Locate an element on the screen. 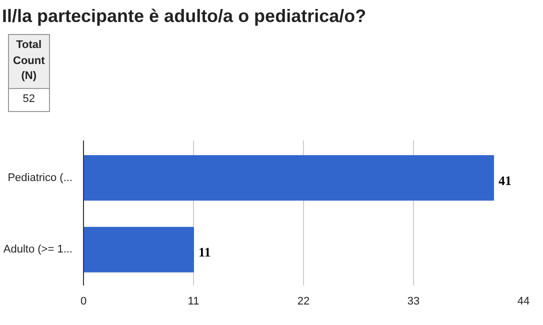 The width and height of the screenshot is (543, 325). data-label: 41 is located at coordinates (505, 180).